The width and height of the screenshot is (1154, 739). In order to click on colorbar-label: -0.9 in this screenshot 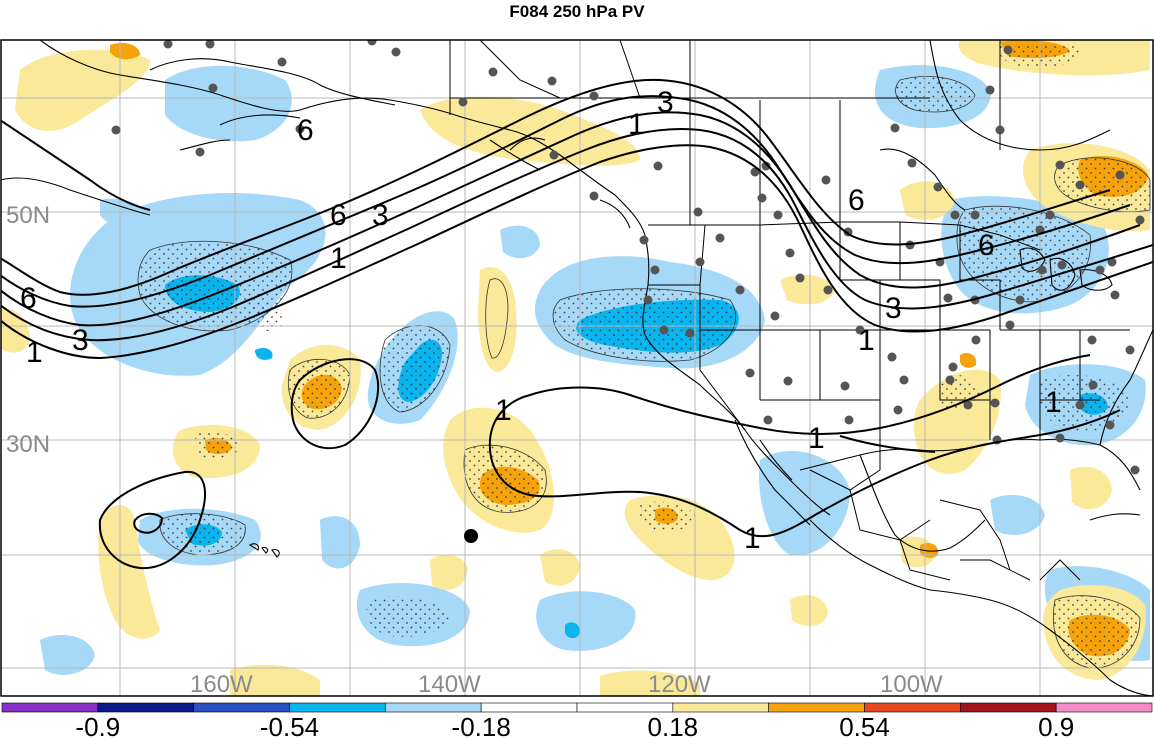, I will do `click(97, 725)`.